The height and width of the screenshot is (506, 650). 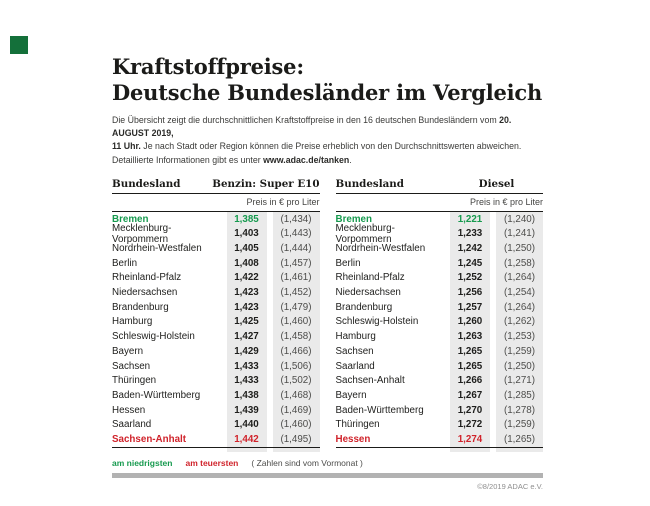 I want to click on price-previous: (1,265), so click(x=519, y=439).